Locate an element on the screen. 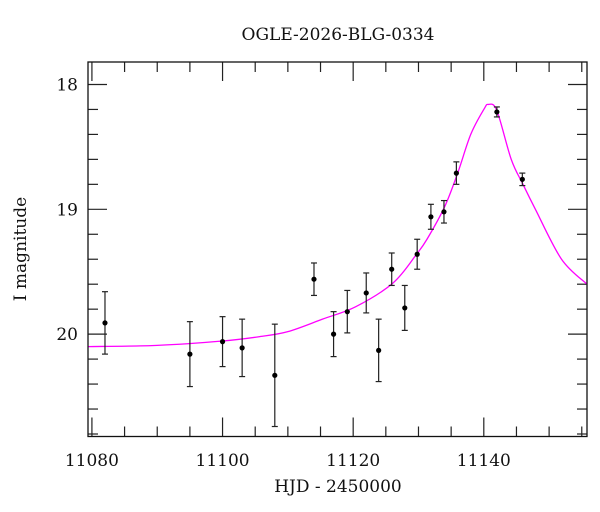 The image size is (600, 512). x-axis-label: HJD - 2450000 is located at coordinates (338, 487).